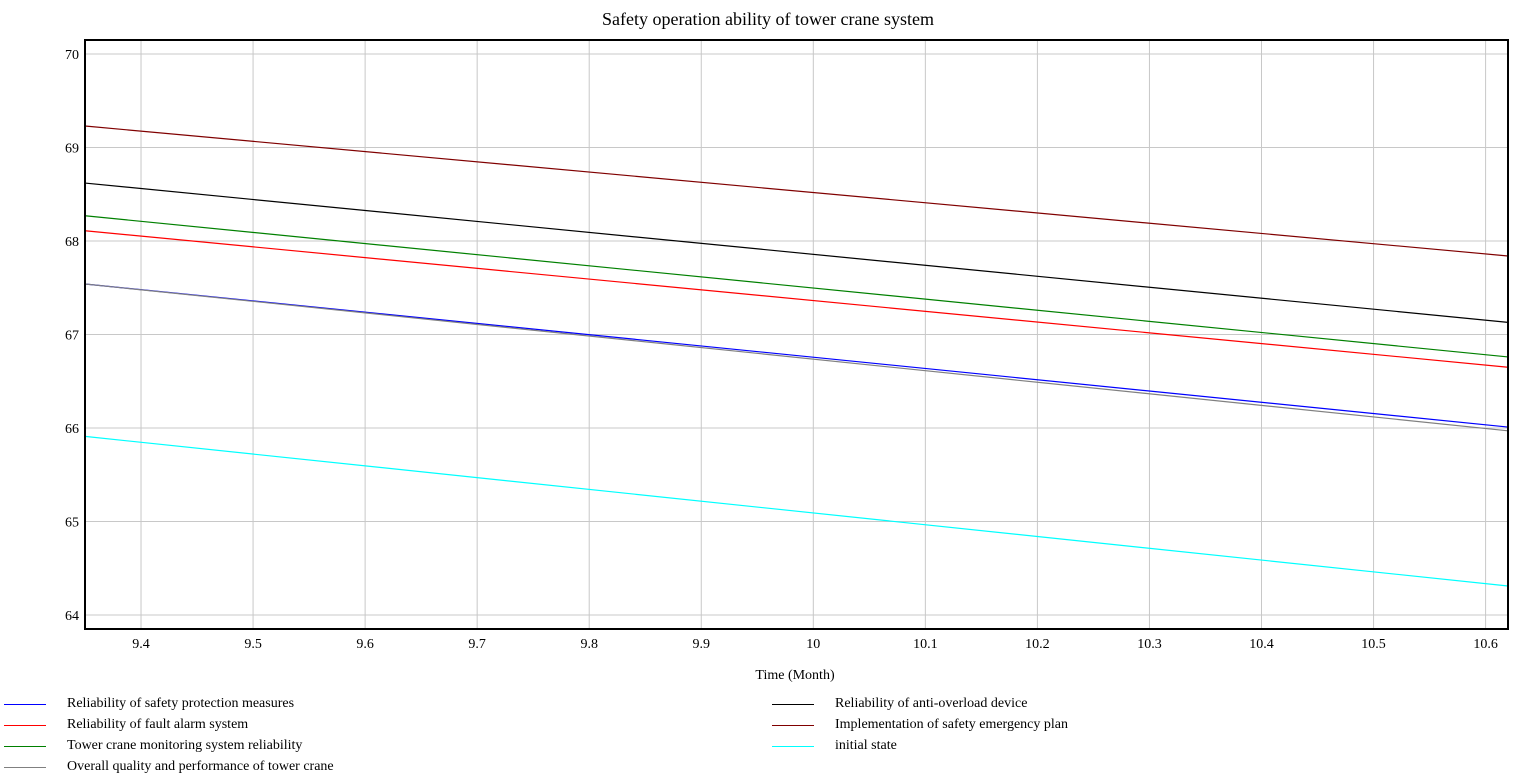 Image resolution: width=1536 pixels, height=781 pixels. Describe the element at coordinates (72, 522) in the screenshot. I see `y-tick-label: 65` at that location.